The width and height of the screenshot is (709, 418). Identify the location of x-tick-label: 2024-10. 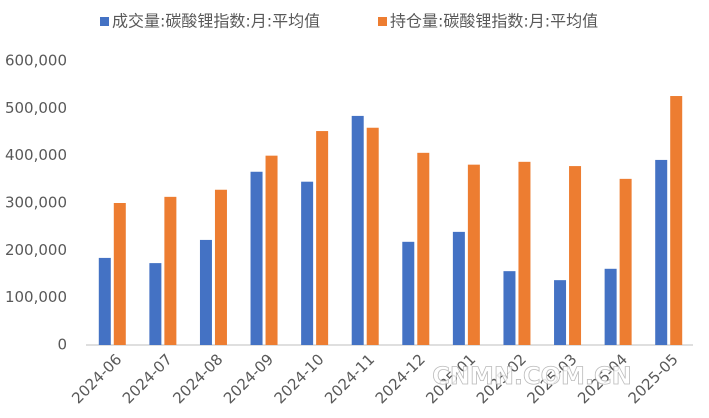
(299, 378).